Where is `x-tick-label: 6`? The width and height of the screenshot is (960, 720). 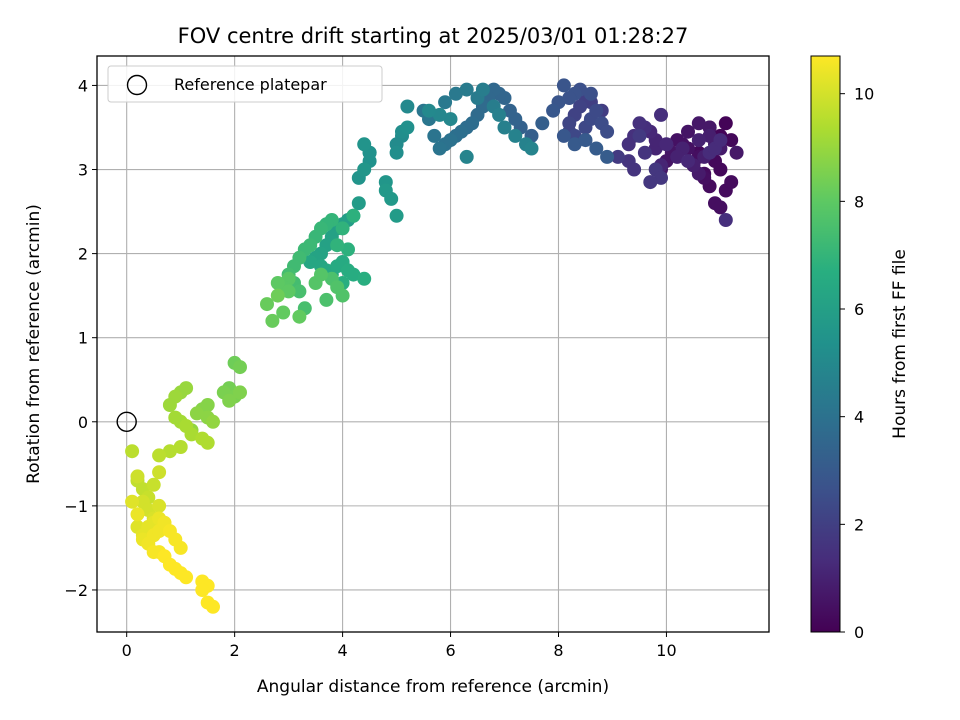
x-tick-label: 6 is located at coordinates (450, 650).